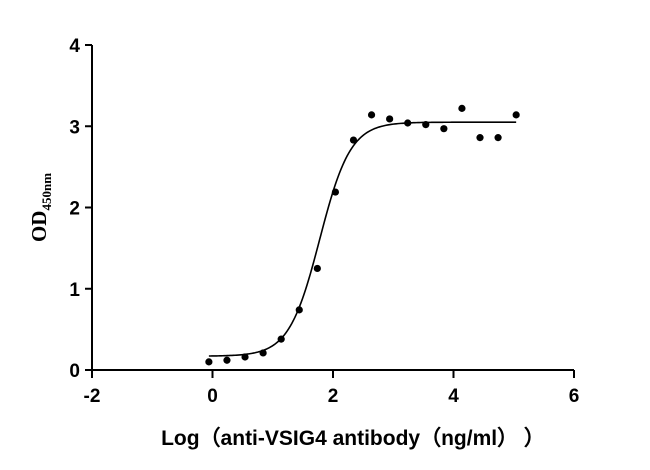  What do you see at coordinates (574, 396) in the screenshot?
I see `x-tick-label: 6` at bounding box center [574, 396].